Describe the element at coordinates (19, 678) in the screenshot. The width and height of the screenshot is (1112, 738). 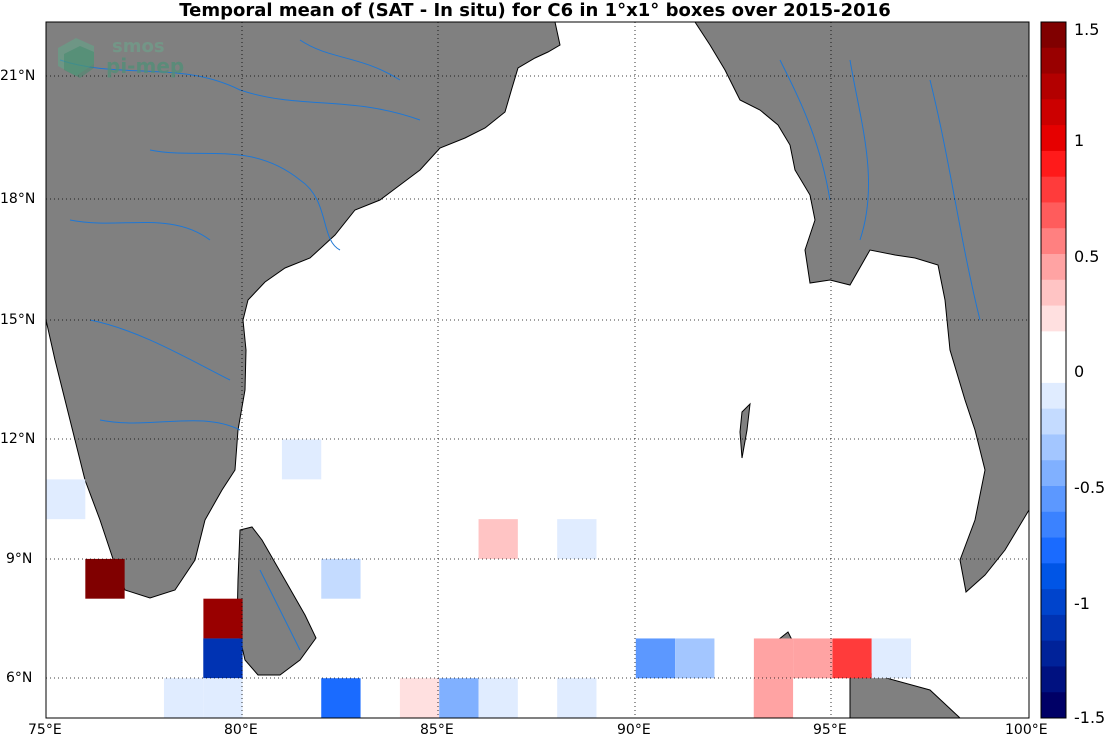
I see `lat-tick-6: 6°N` at that location.